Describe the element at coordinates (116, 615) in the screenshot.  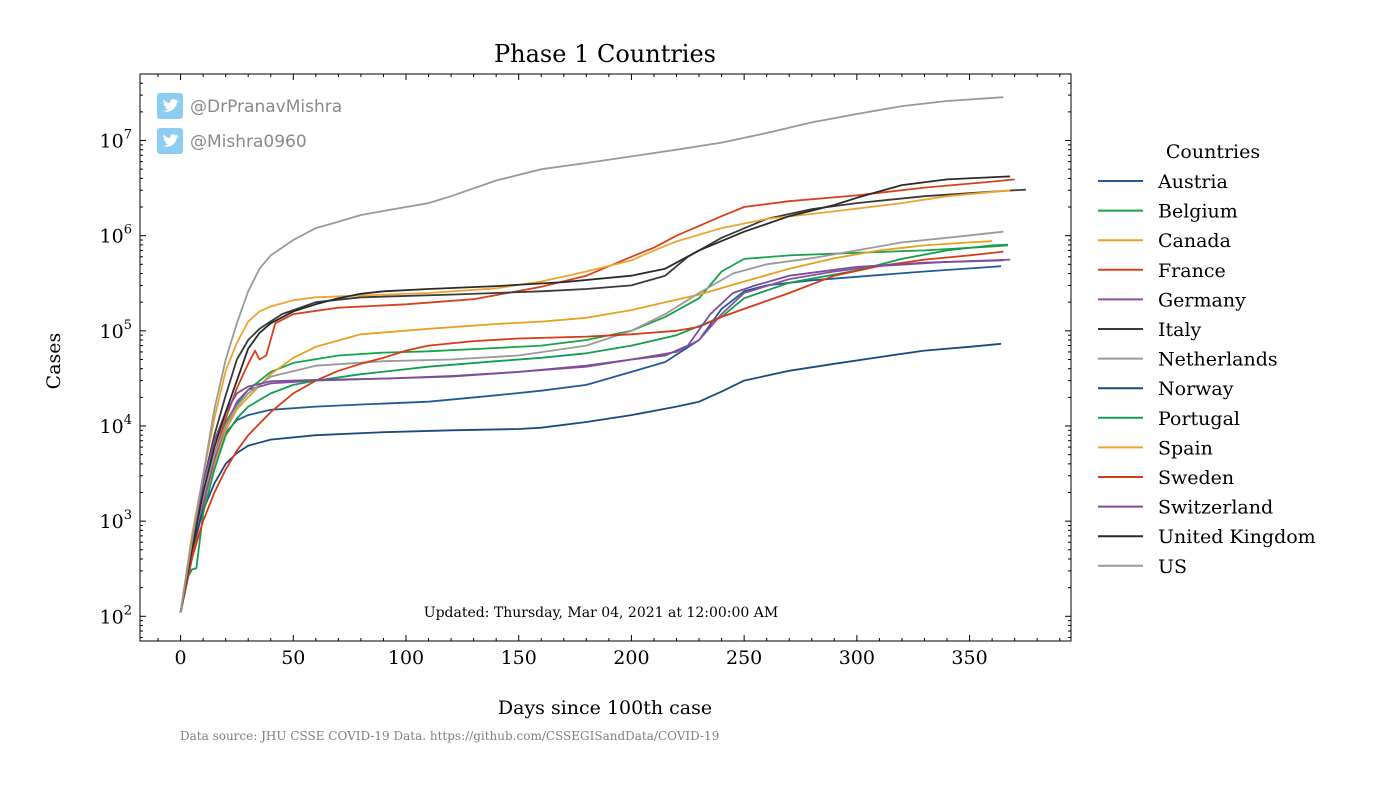
I see `y-tick-label: 10²` at that location.